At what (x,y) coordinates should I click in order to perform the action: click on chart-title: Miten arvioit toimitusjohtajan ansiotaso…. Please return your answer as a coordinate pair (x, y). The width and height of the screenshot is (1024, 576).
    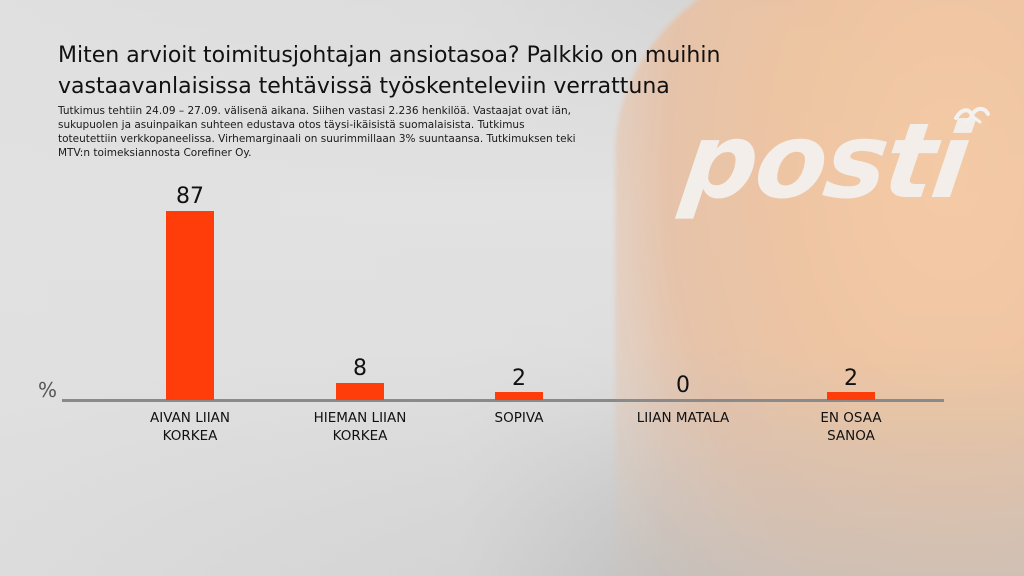
    Looking at the image, I should click on (389, 71).